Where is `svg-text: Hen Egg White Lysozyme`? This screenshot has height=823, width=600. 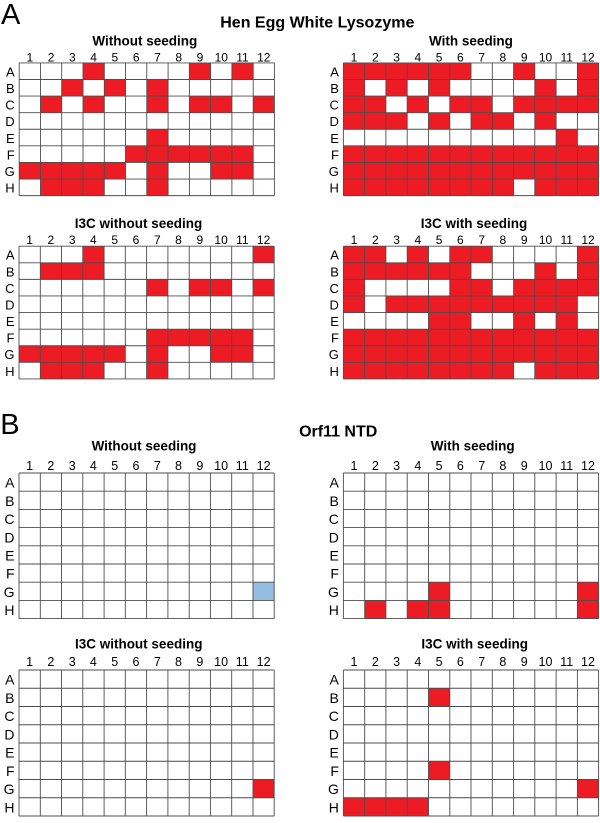
svg-text: Hen Egg White Lysozyme is located at coordinates (317, 23).